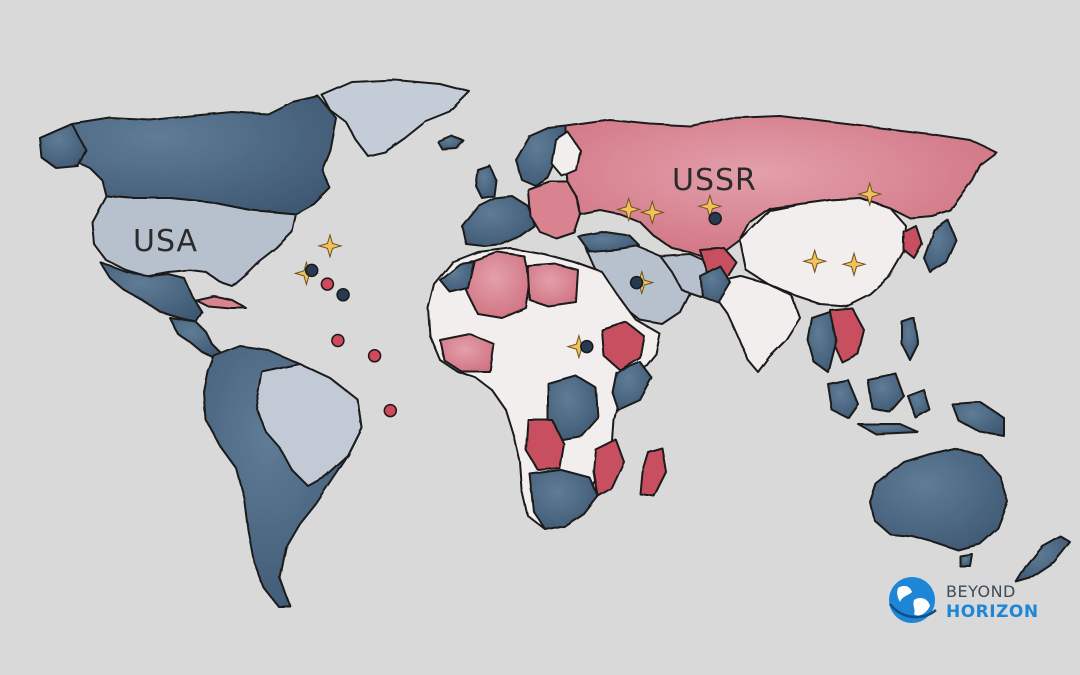  What do you see at coordinates (854, 264) in the screenshot?
I see `philippines-star` at bounding box center [854, 264].